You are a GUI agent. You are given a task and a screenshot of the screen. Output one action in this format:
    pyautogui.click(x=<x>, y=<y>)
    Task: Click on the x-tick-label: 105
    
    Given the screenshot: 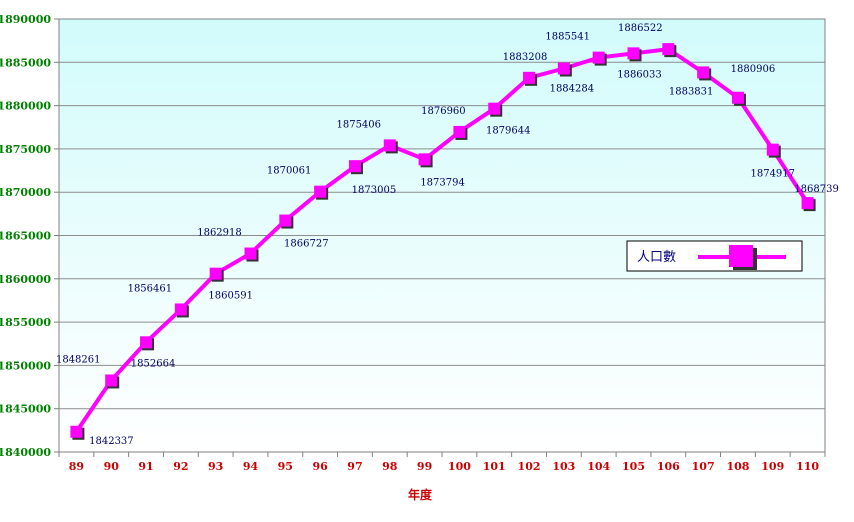 What is the action you would take?
    pyautogui.click(x=633, y=466)
    